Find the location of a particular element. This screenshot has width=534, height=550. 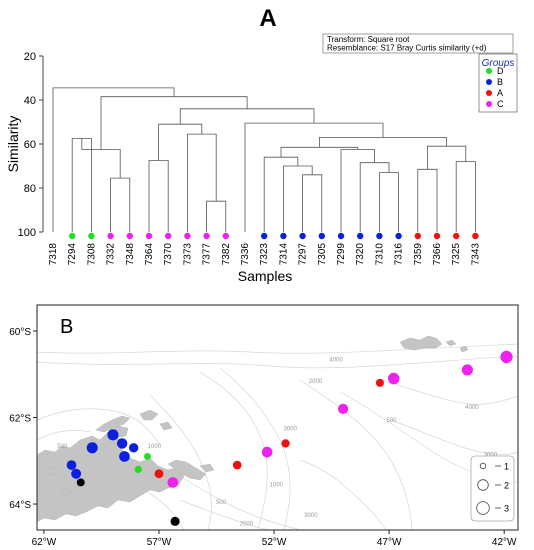

station-point-unassigned is located at coordinates (175, 521).